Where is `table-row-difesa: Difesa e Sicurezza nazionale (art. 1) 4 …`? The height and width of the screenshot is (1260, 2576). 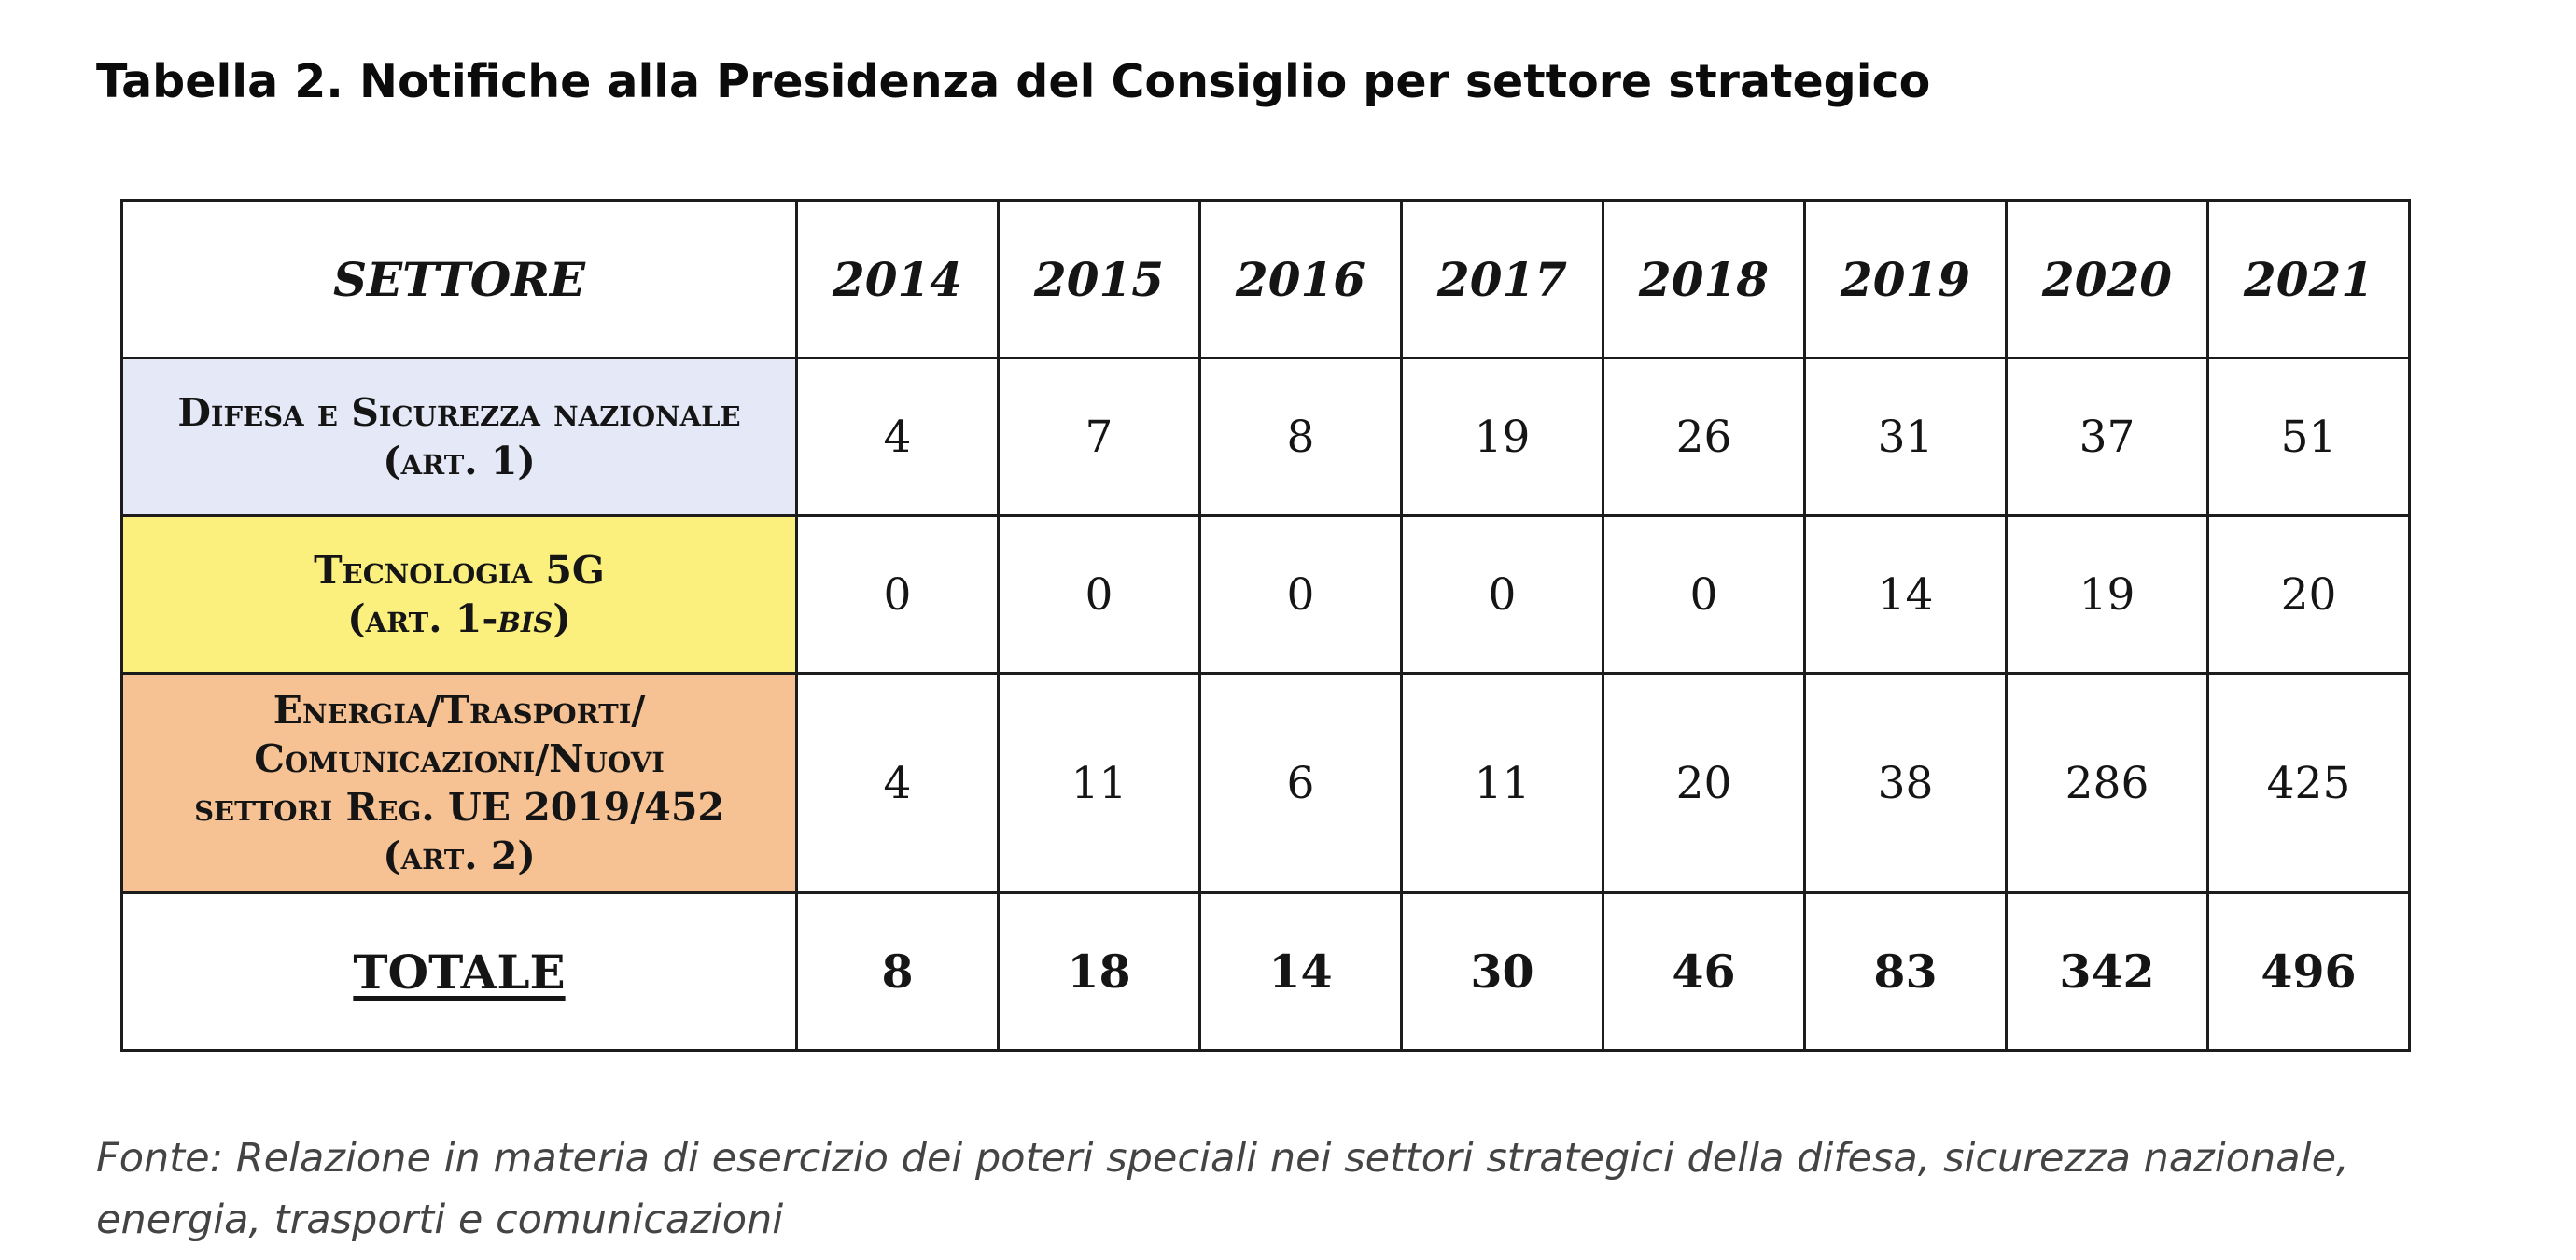
table-row-difesa: Difesa e Sicurezza nazionale (art. 1) 4 … is located at coordinates (1265, 437).